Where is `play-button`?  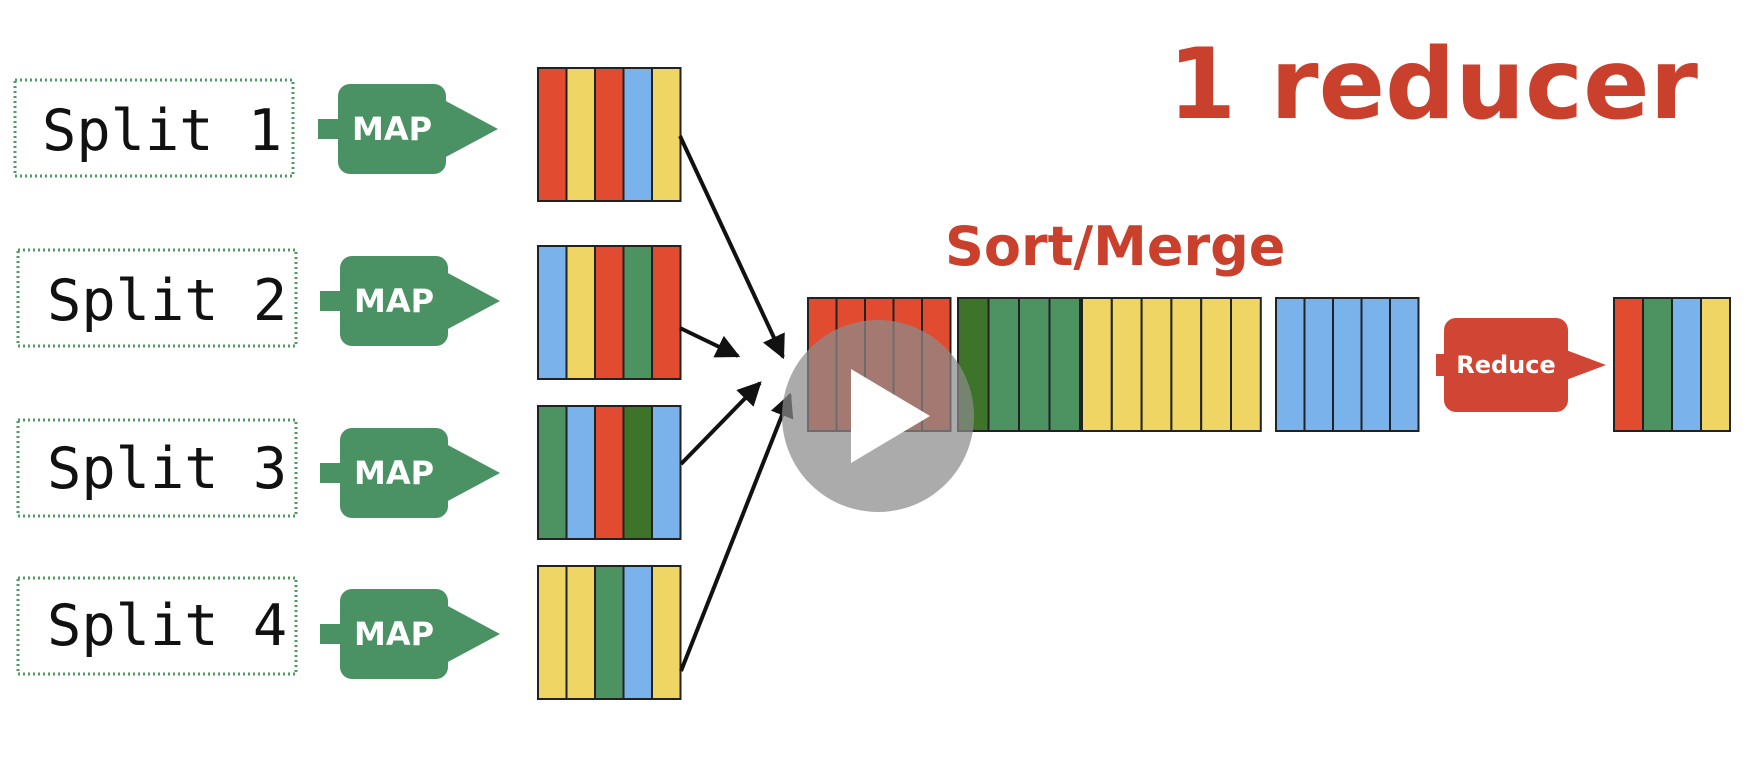
play-button is located at coordinates (878, 416).